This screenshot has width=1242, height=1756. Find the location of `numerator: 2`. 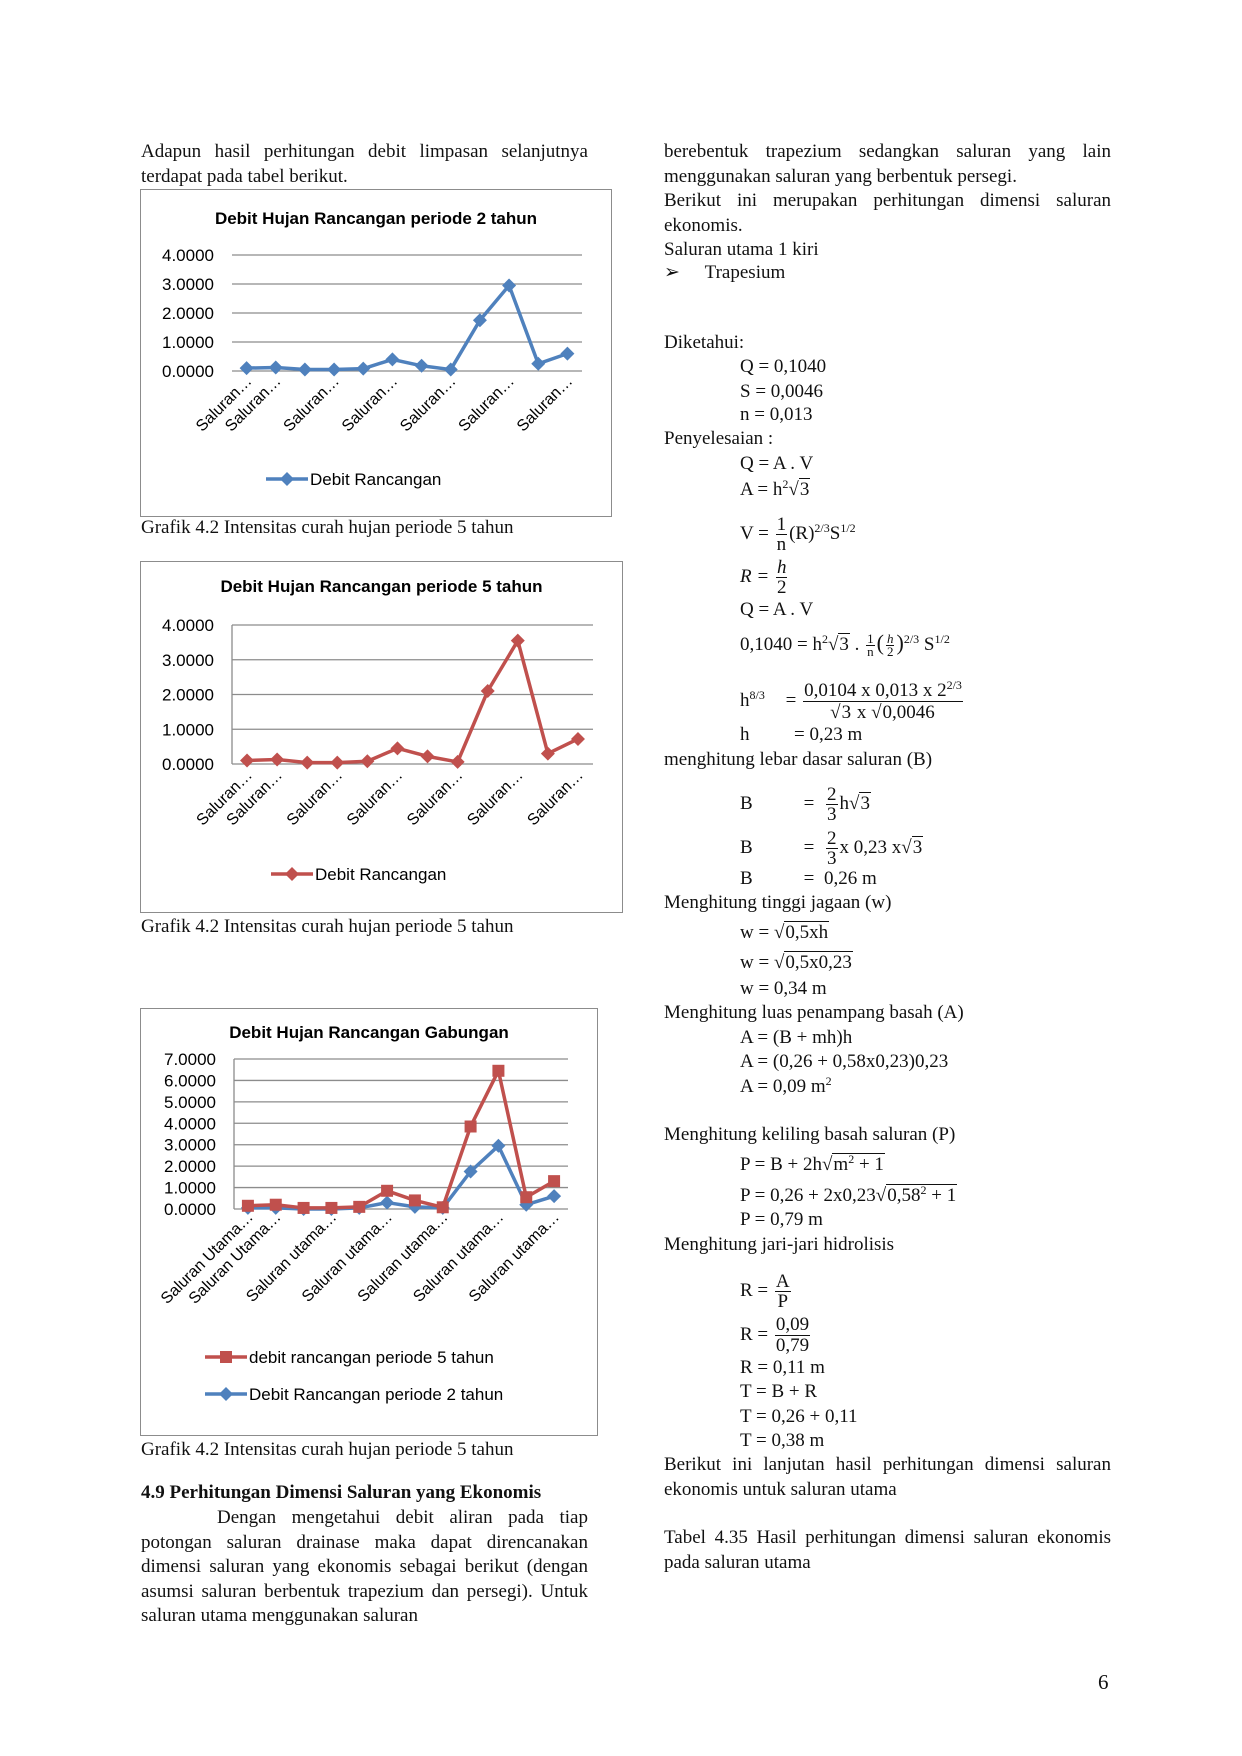

numerator: 2 is located at coordinates (832, 838).